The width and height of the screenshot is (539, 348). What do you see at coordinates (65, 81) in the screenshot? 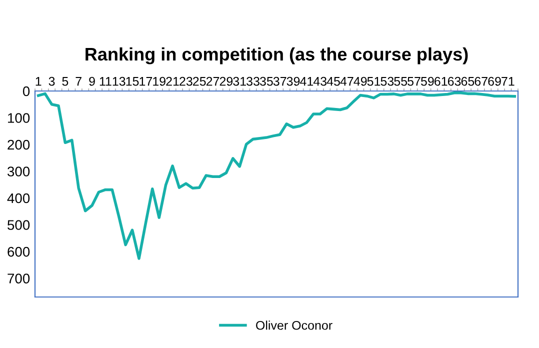
I see `x-tick-label: 5` at bounding box center [65, 81].